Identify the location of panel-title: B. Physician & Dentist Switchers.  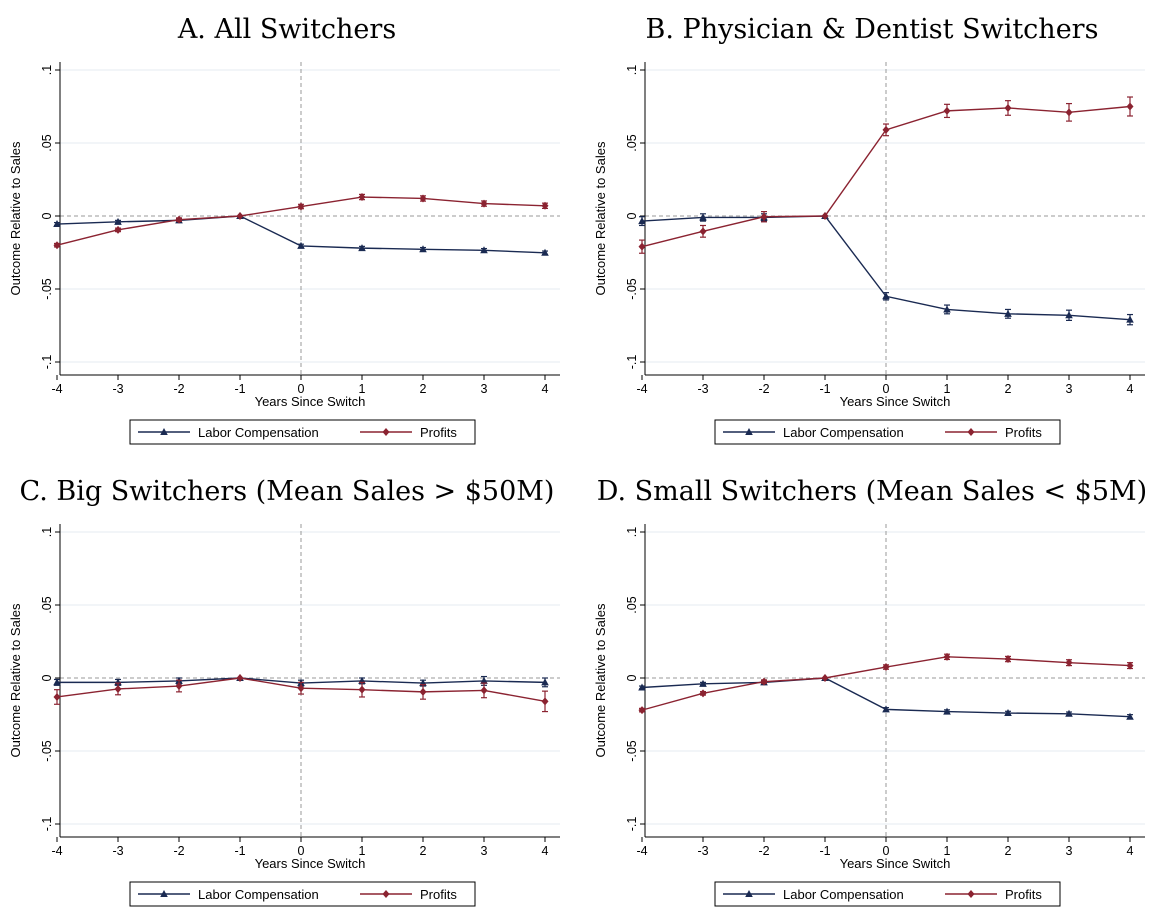
(872, 29).